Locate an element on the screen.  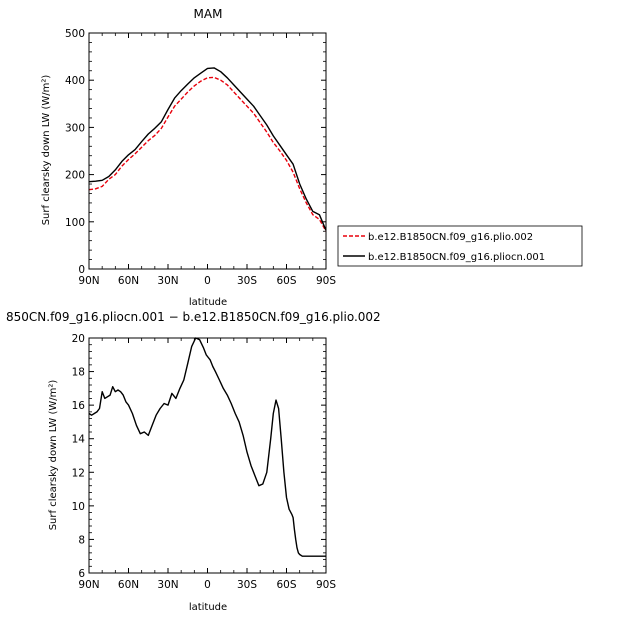
bottom-x-tick-label: 30N is located at coordinates (167, 585).